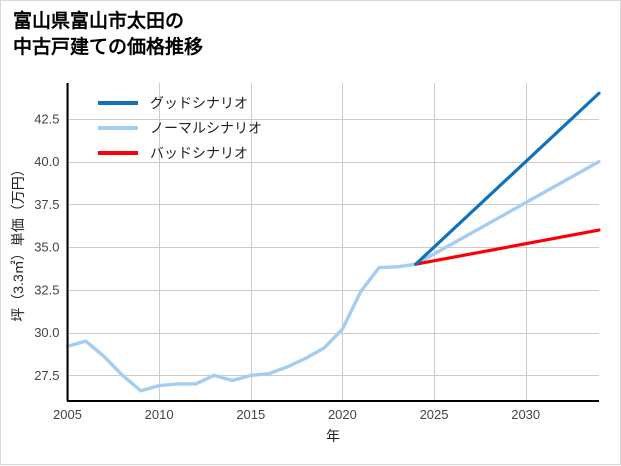 Image resolution: width=621 pixels, height=466 pixels. Describe the element at coordinates (507, 247) in the screenshot. I see `series-line-bad` at that location.